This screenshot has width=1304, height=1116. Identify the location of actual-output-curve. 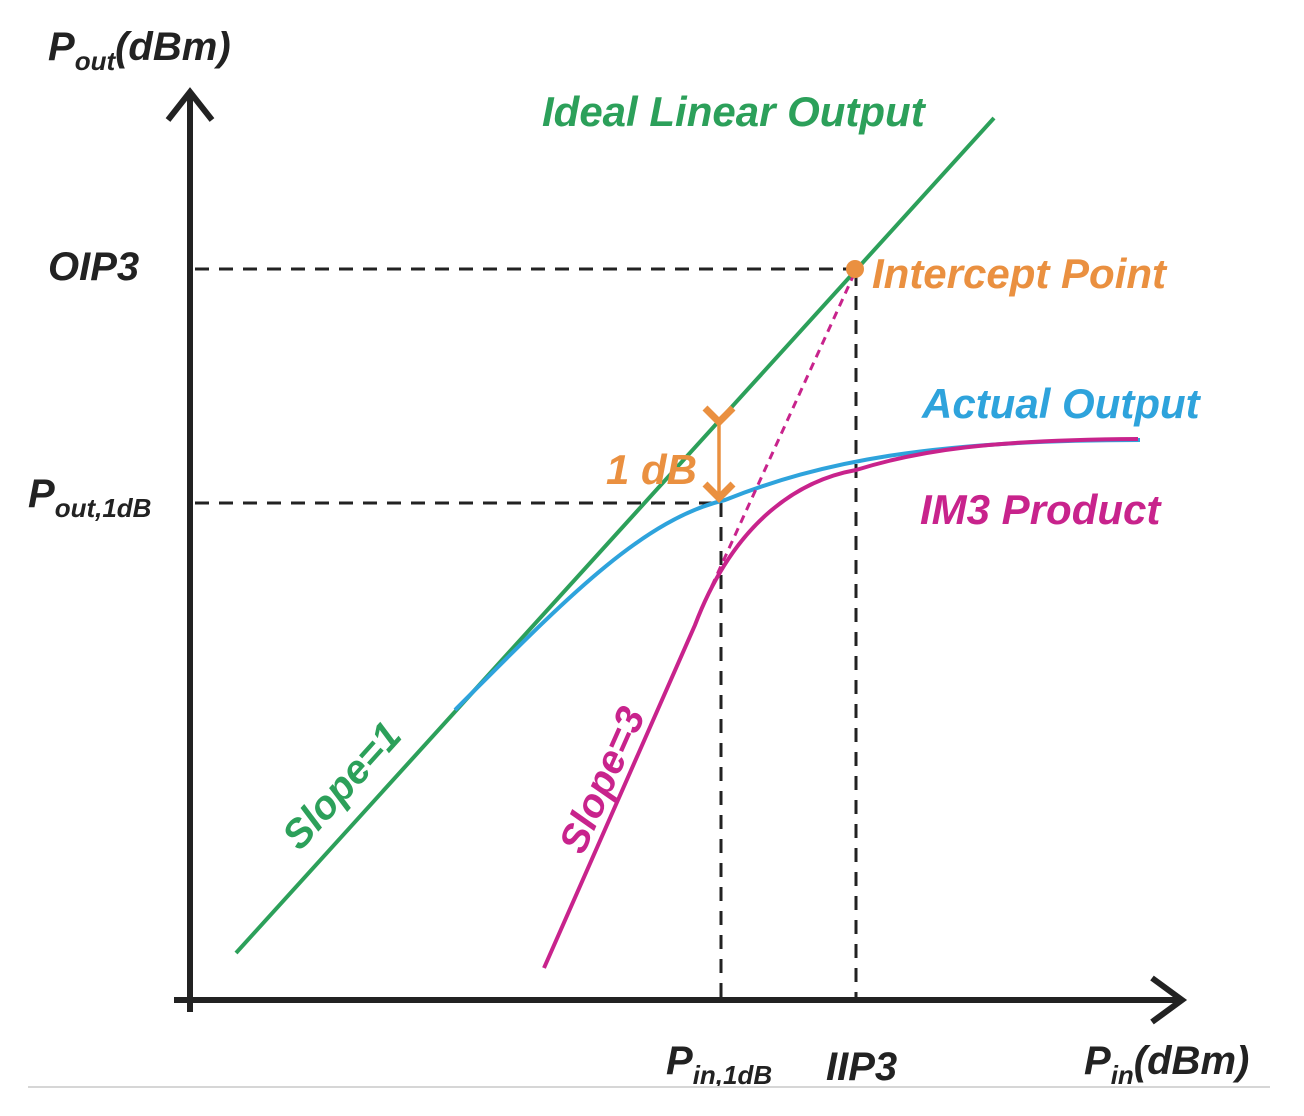
(797, 575).